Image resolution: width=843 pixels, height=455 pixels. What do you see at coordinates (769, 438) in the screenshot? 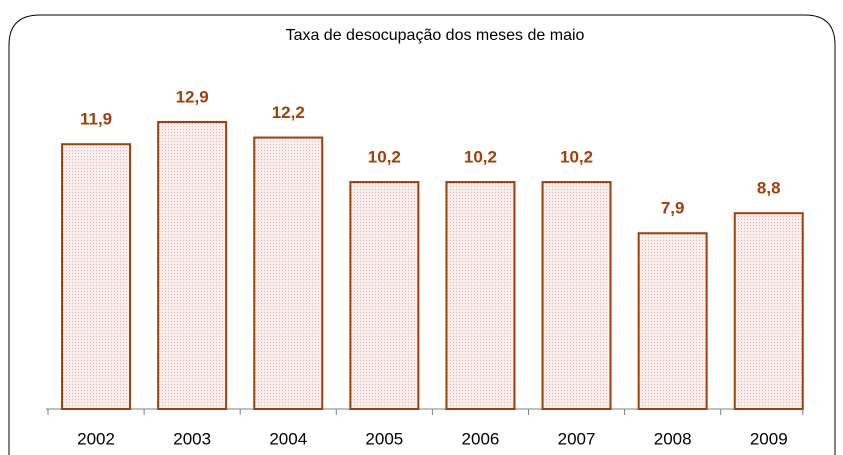
I see `x-tick-label: 2009` at bounding box center [769, 438].